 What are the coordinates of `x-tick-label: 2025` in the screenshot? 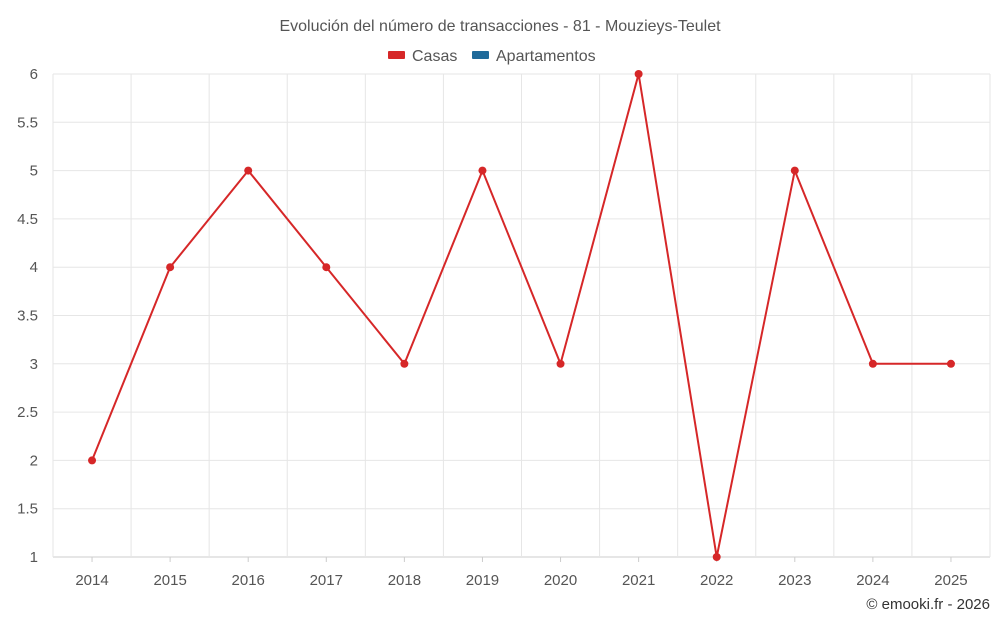 It's located at (950, 580).